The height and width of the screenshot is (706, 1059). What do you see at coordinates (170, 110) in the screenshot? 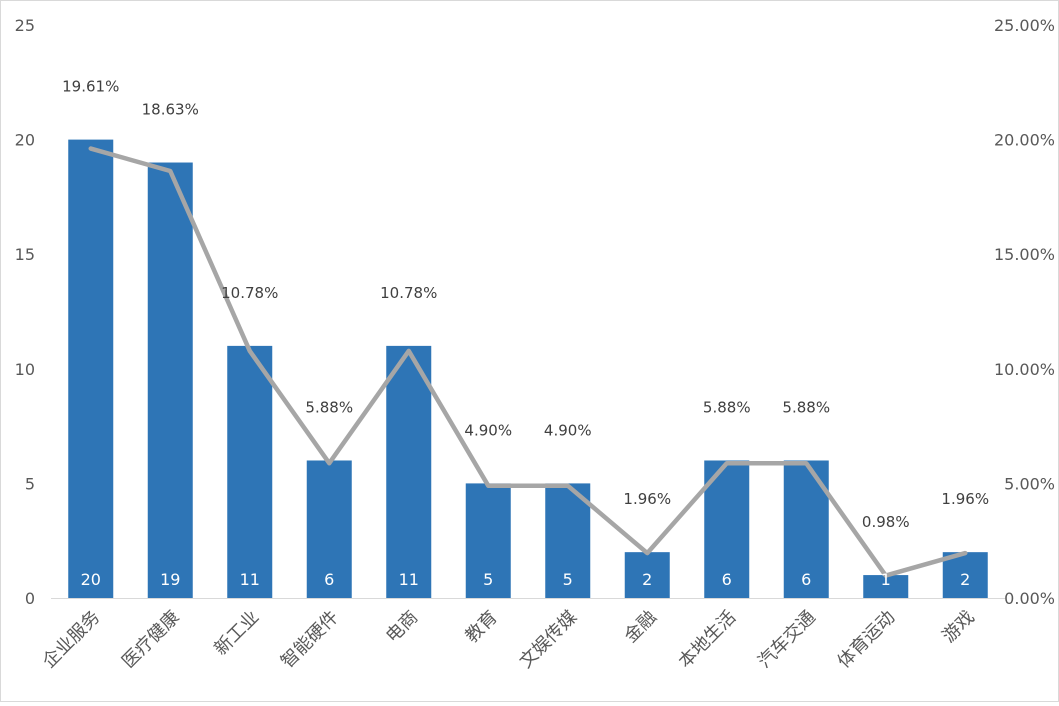
I see `line-percent-label: 18.63%` at bounding box center [170, 110].